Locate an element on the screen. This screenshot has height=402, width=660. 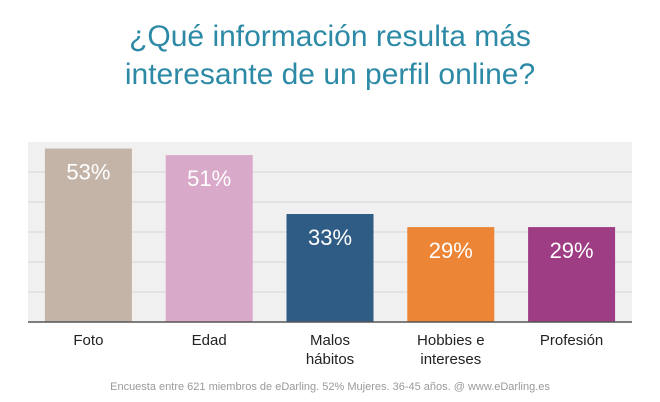
bar-value-label-3: 33% is located at coordinates (330, 237).